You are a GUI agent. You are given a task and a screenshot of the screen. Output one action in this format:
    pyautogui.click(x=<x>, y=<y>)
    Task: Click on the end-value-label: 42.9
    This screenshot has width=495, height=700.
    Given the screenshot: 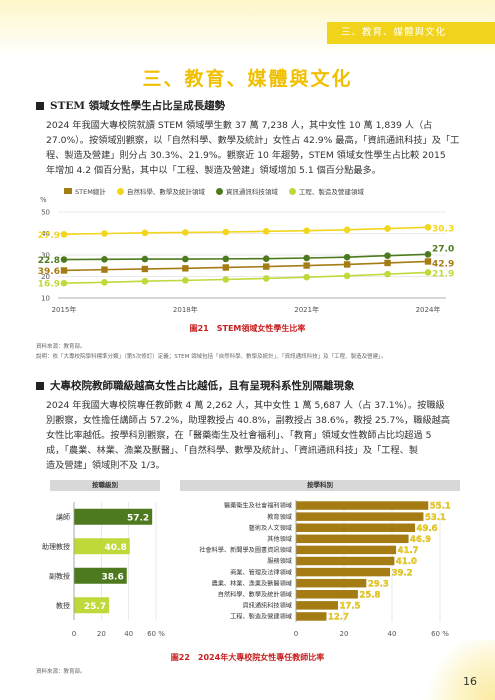 What is the action you would take?
    pyautogui.click(x=443, y=264)
    